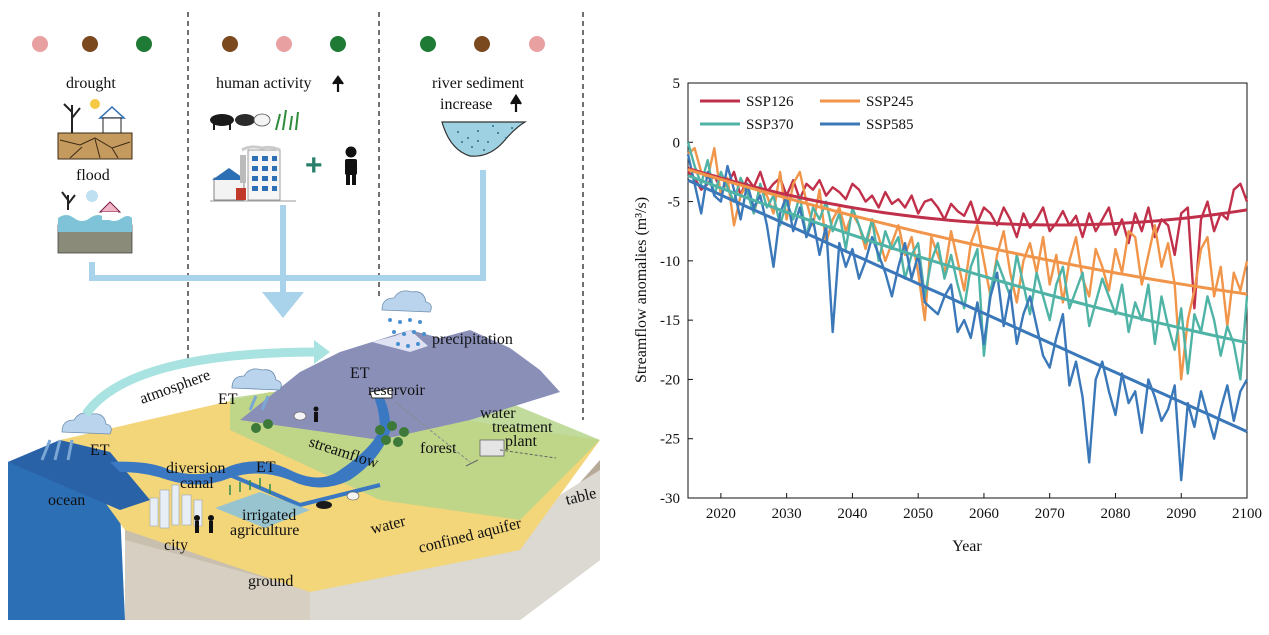  What do you see at coordinates (472, 339) in the screenshot?
I see `precipitation-label: precipitation` at bounding box center [472, 339].